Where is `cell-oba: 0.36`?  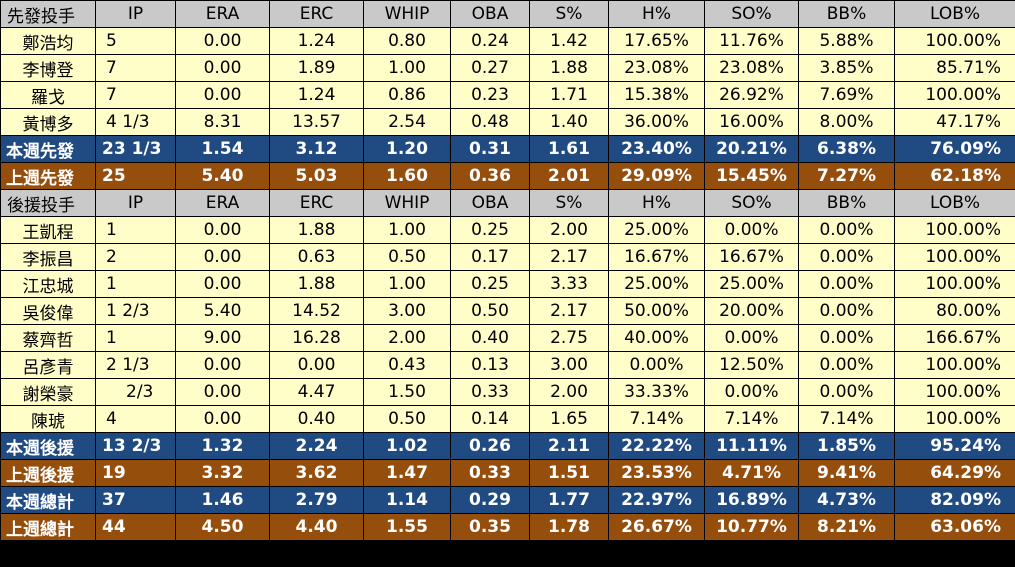 cell-oba: 0.36 is located at coordinates (490, 176).